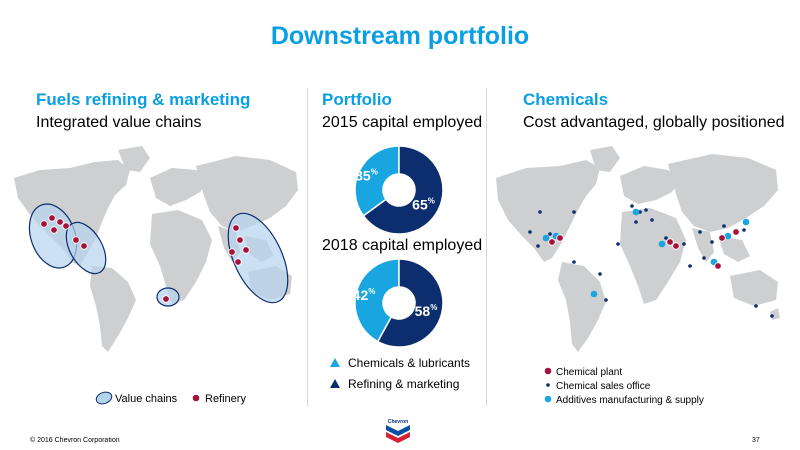 This screenshot has width=800, height=450. I want to click on chemicals-heading: Chemicals, so click(566, 99).